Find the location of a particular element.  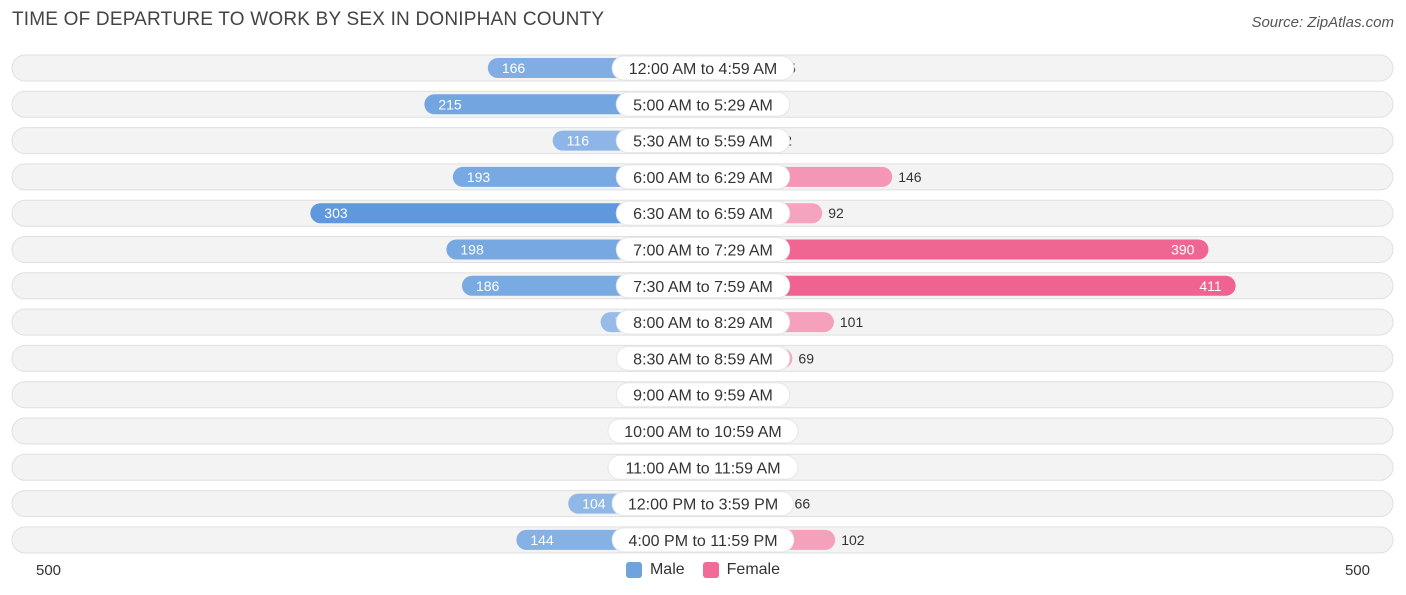

male-value-label: 215 is located at coordinates (450, 104).